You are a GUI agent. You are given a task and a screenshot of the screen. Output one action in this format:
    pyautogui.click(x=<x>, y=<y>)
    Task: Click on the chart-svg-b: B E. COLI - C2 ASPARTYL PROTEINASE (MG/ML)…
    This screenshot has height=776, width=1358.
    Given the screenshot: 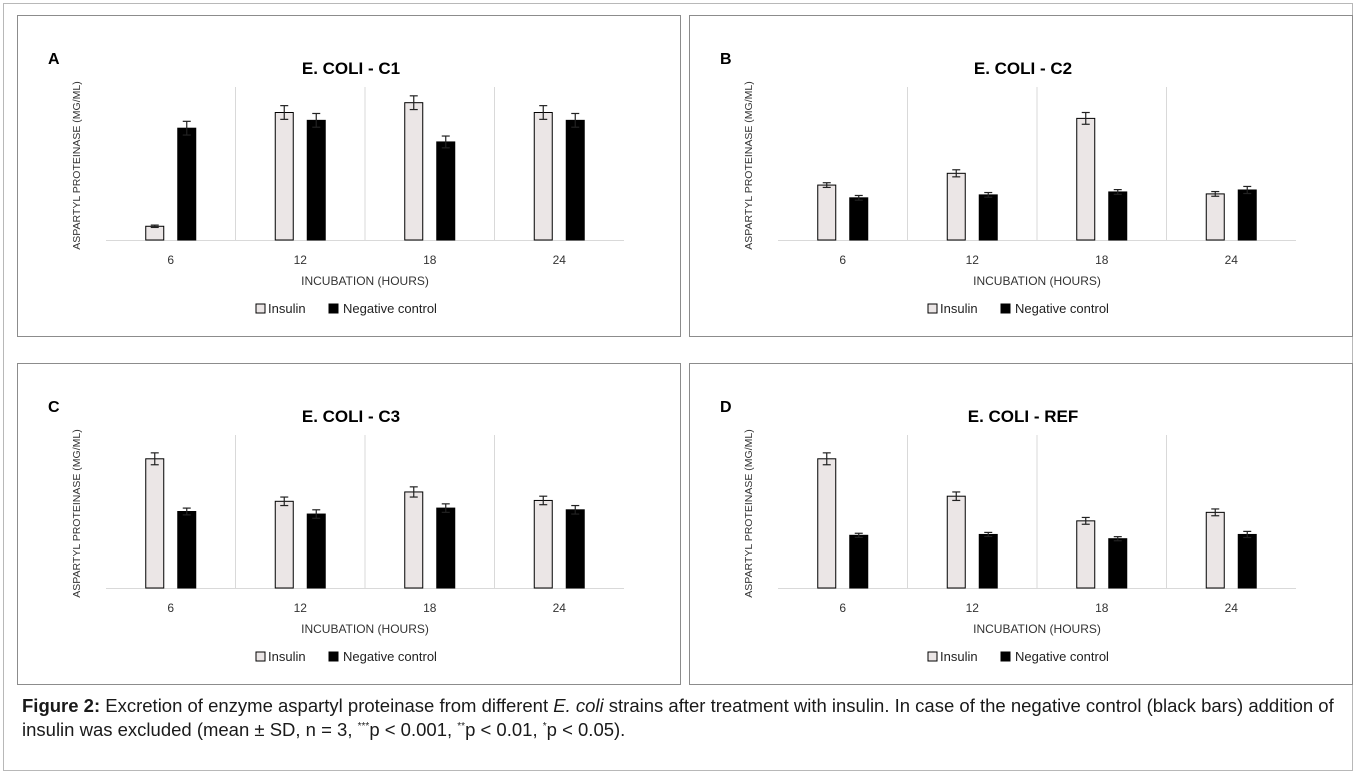 What is the action you would take?
    pyautogui.click(x=1008, y=183)
    